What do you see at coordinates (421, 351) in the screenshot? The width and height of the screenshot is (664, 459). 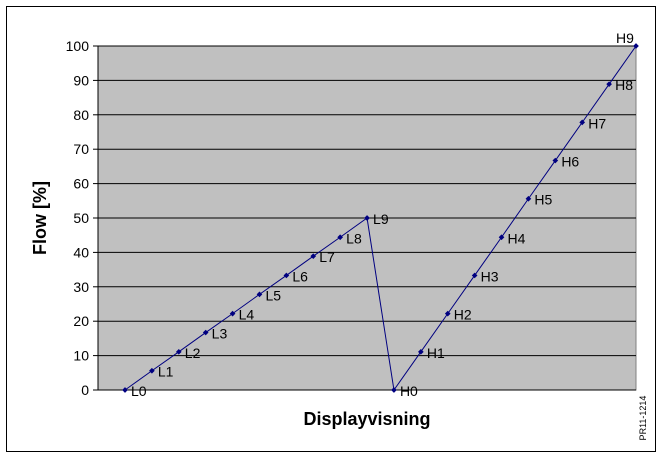 I see `data-point-h1` at bounding box center [421, 351].